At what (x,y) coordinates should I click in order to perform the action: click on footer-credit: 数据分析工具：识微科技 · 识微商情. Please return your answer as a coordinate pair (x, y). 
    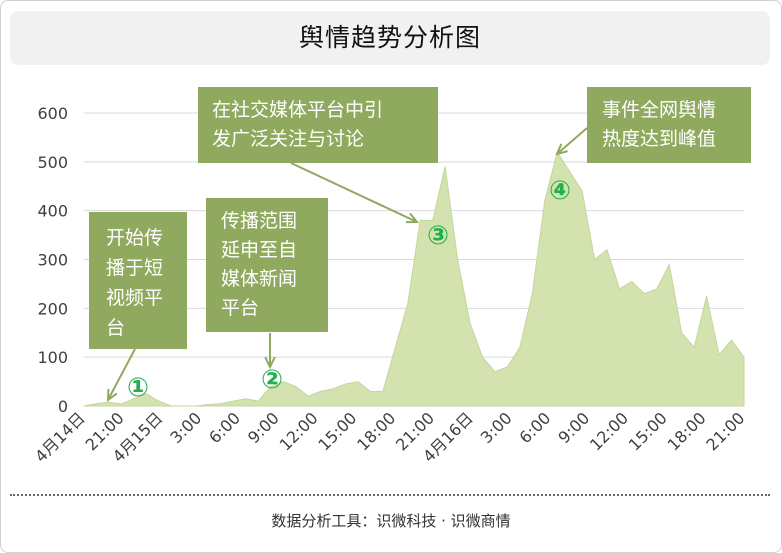
    Looking at the image, I should click on (391, 521).